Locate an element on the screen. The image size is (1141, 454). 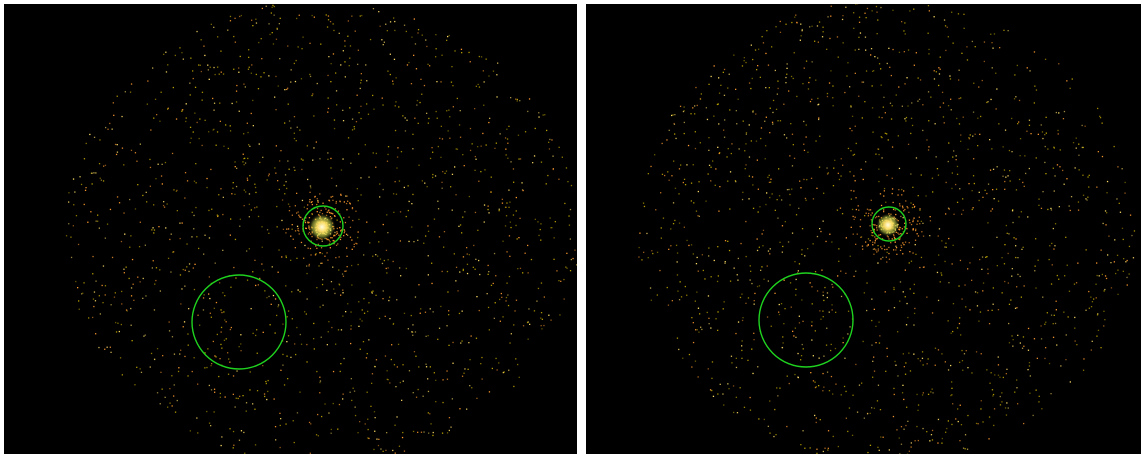
source-region-circle-left is located at coordinates (323, 226).